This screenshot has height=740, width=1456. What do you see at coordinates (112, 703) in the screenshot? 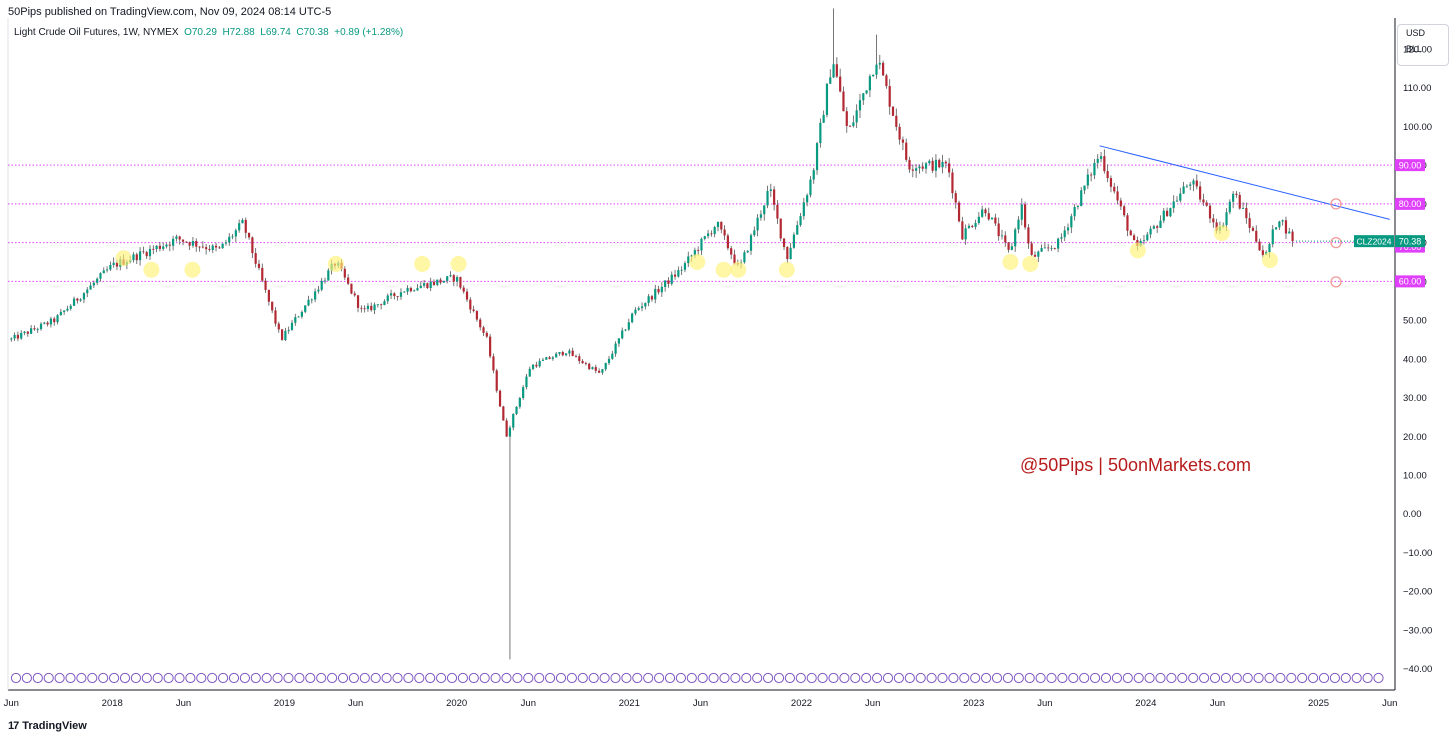
I see `x-tick-label: 2018` at bounding box center [112, 703].